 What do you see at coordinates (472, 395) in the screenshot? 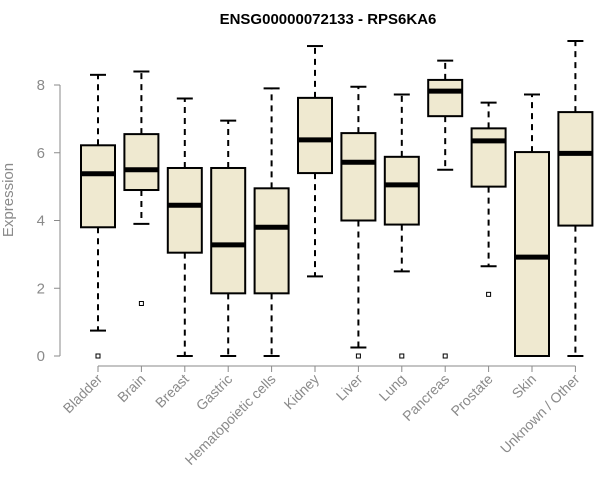
I see `x-tick-label-9: Prostate` at bounding box center [472, 395].